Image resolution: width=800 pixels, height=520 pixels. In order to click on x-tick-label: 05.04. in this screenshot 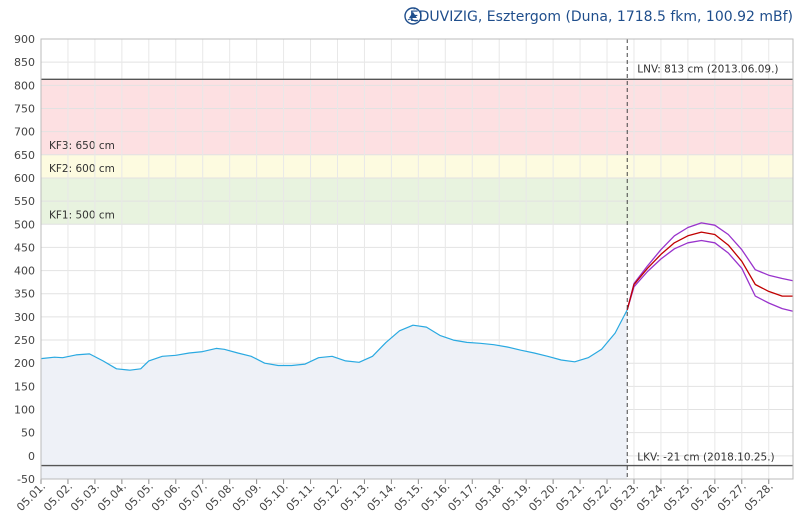, I will do `click(112, 497)`.